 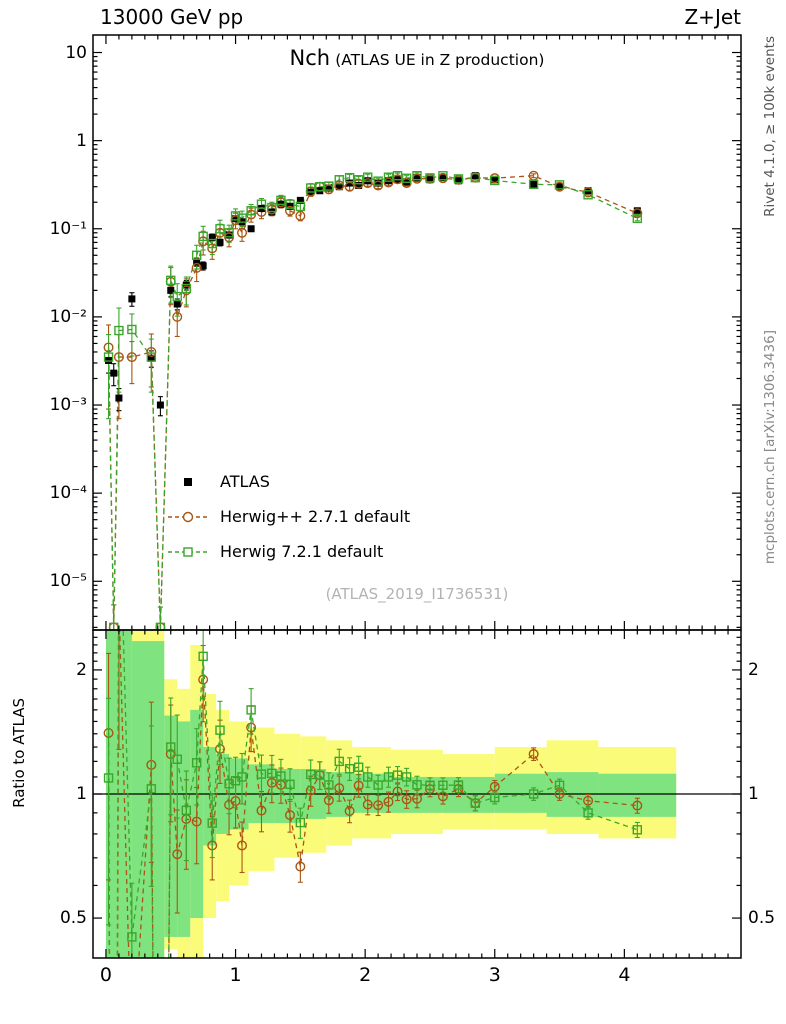 What do you see at coordinates (172, 17) in the screenshot?
I see `beam-energy-label: 13000 GeV pp` at bounding box center [172, 17].